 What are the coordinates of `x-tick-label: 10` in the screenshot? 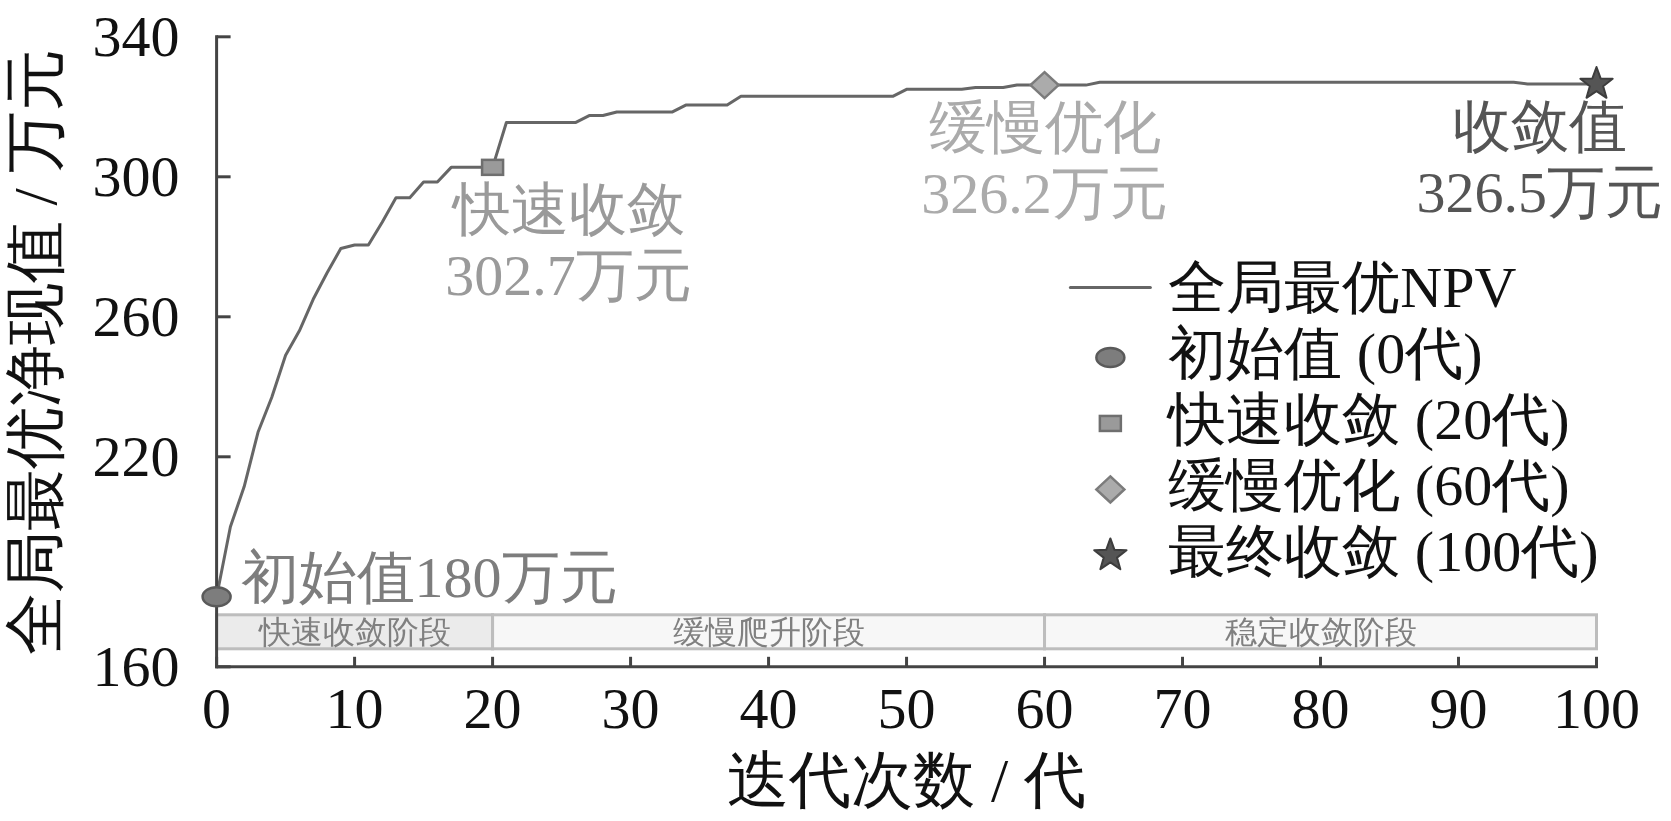 It's located at (354, 708).